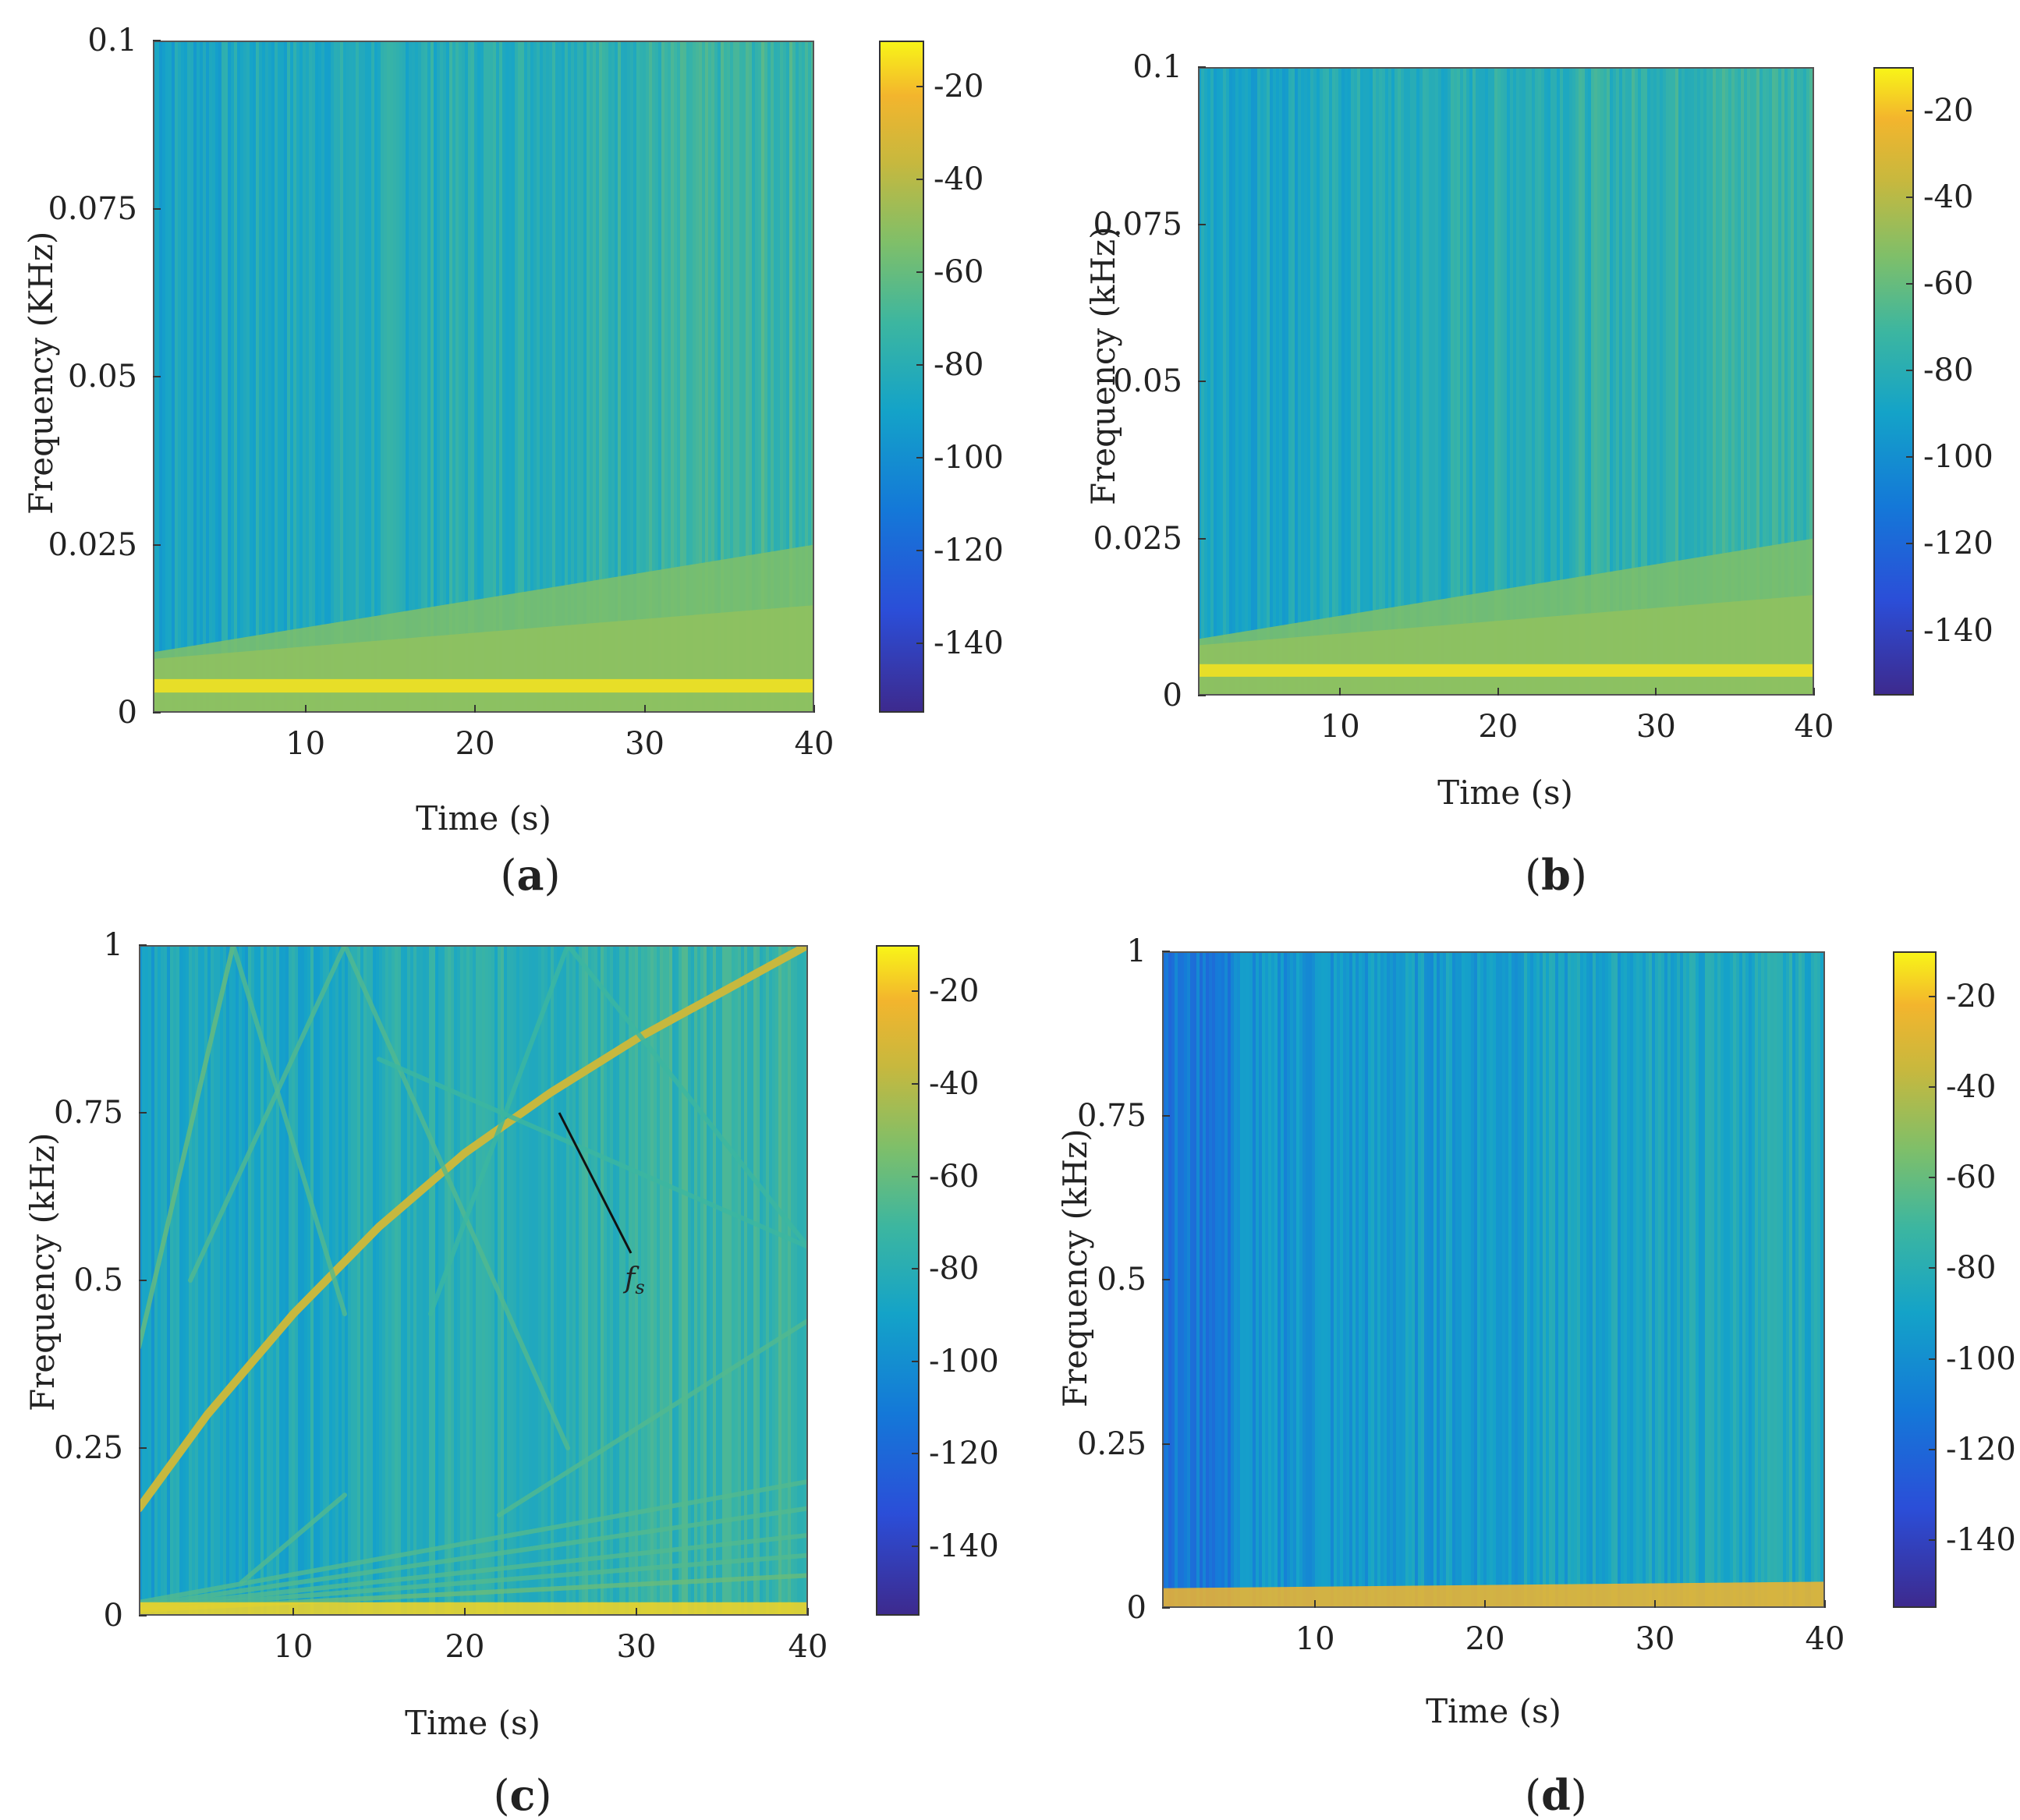 The width and height of the screenshot is (2020, 1820). I want to click on spectrogram-canvas-c, so click(473, 1280).